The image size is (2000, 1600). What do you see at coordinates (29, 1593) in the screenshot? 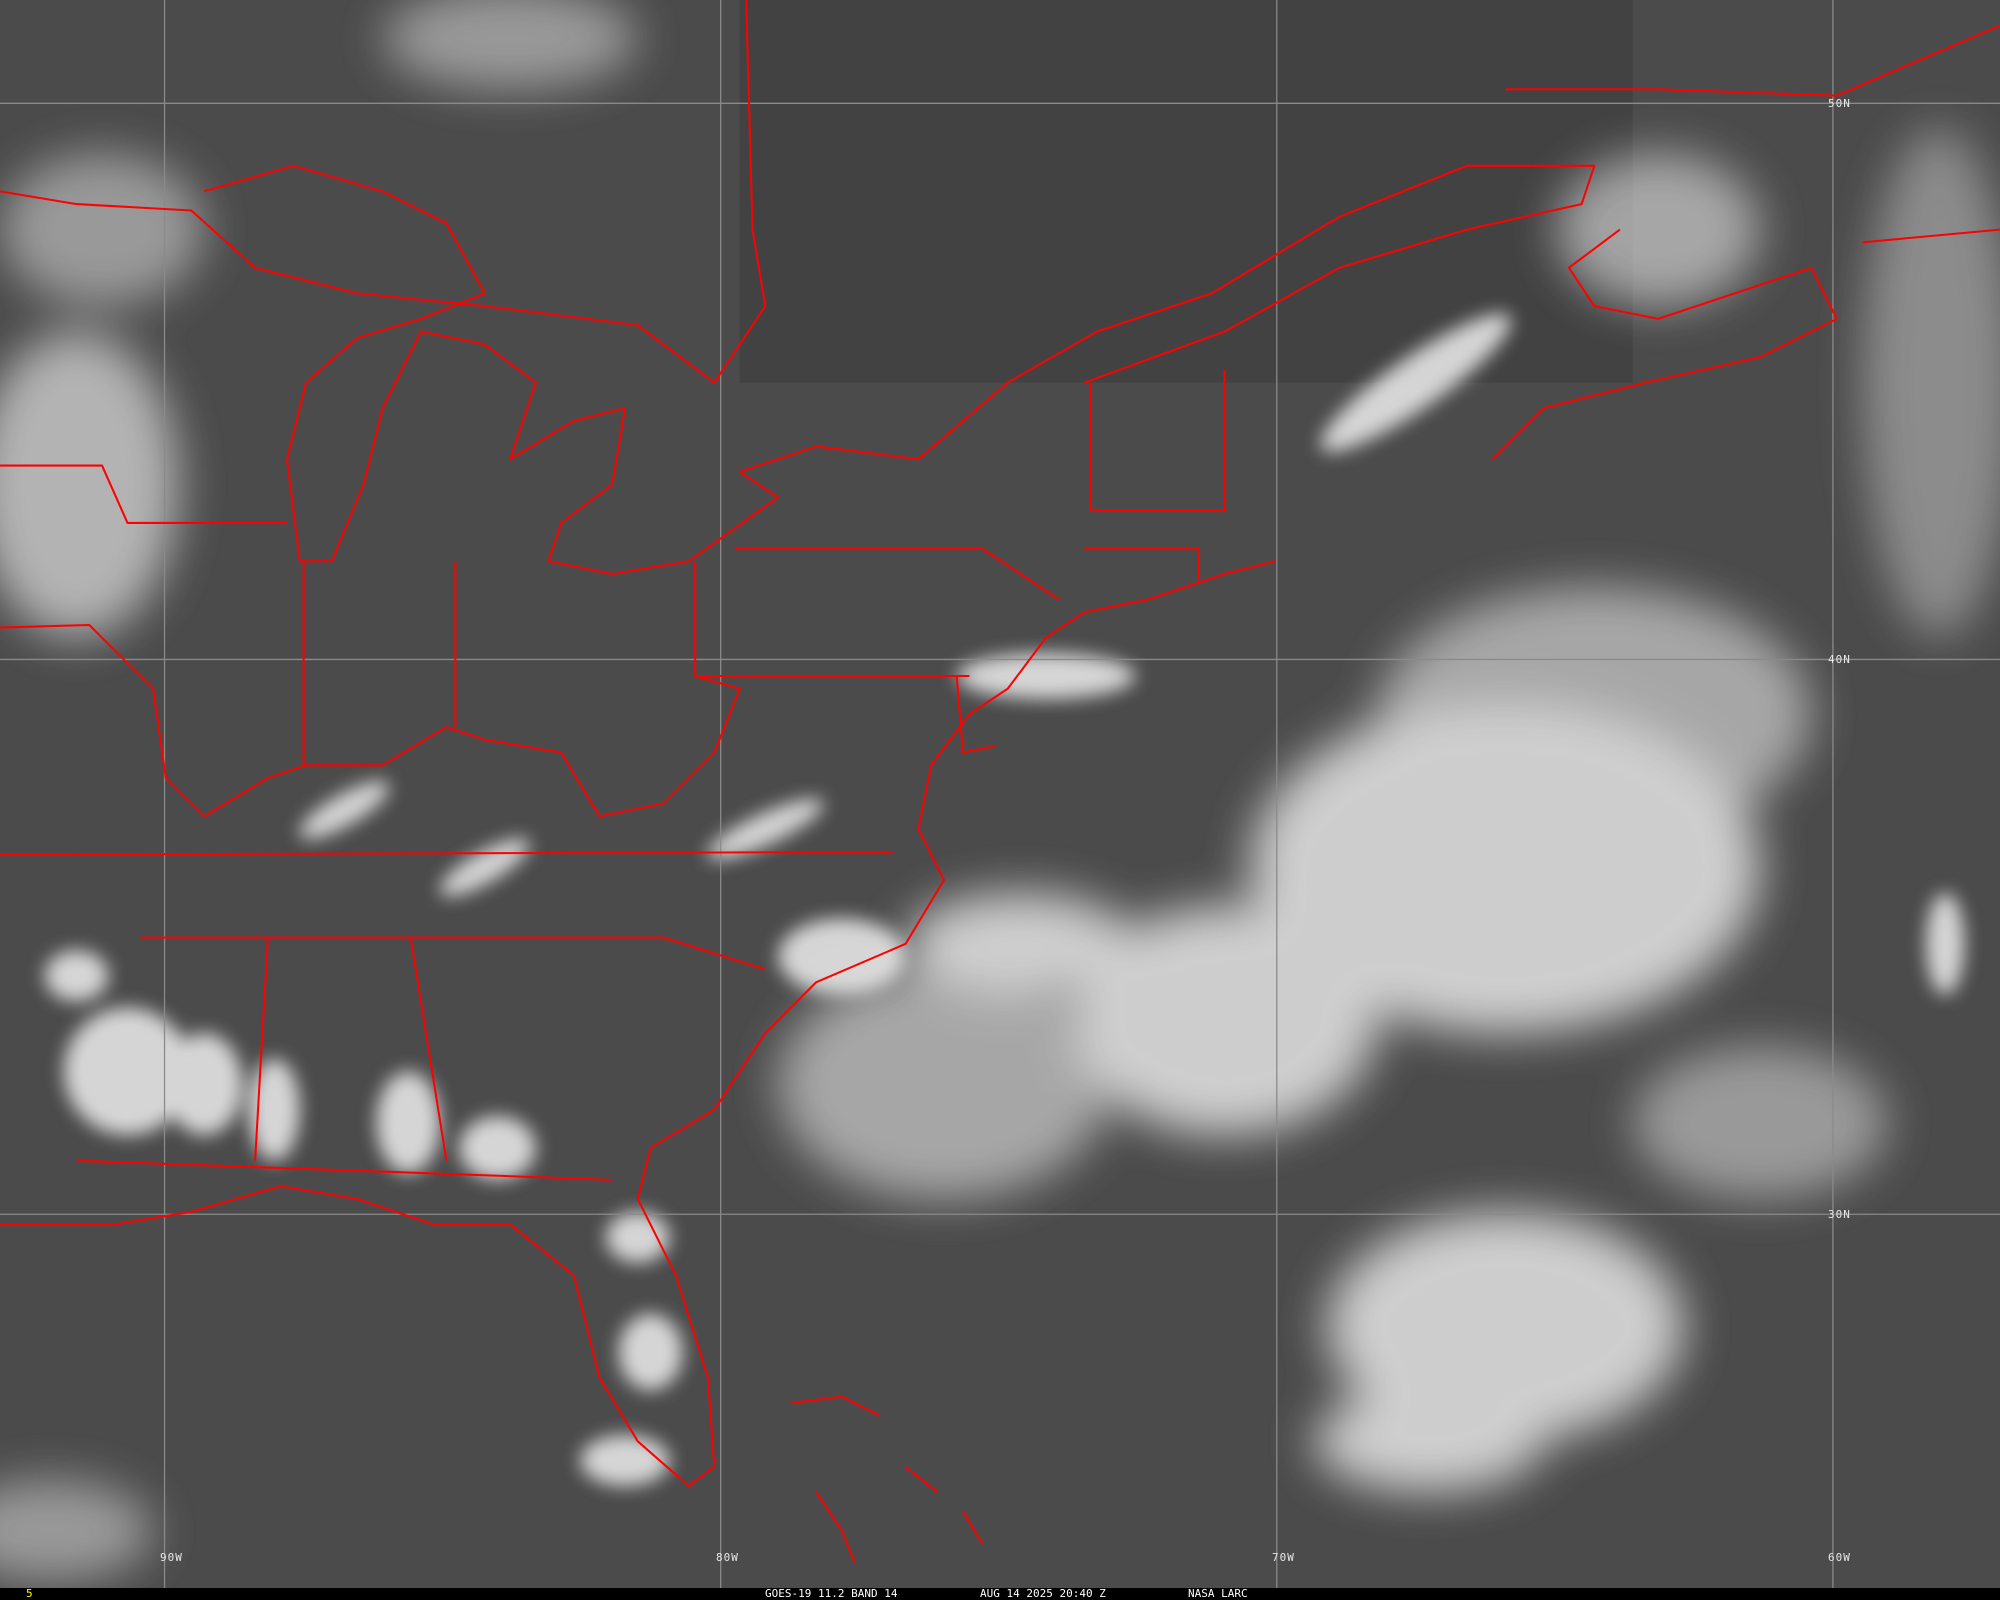
I see `frame-number: 5` at bounding box center [29, 1593].